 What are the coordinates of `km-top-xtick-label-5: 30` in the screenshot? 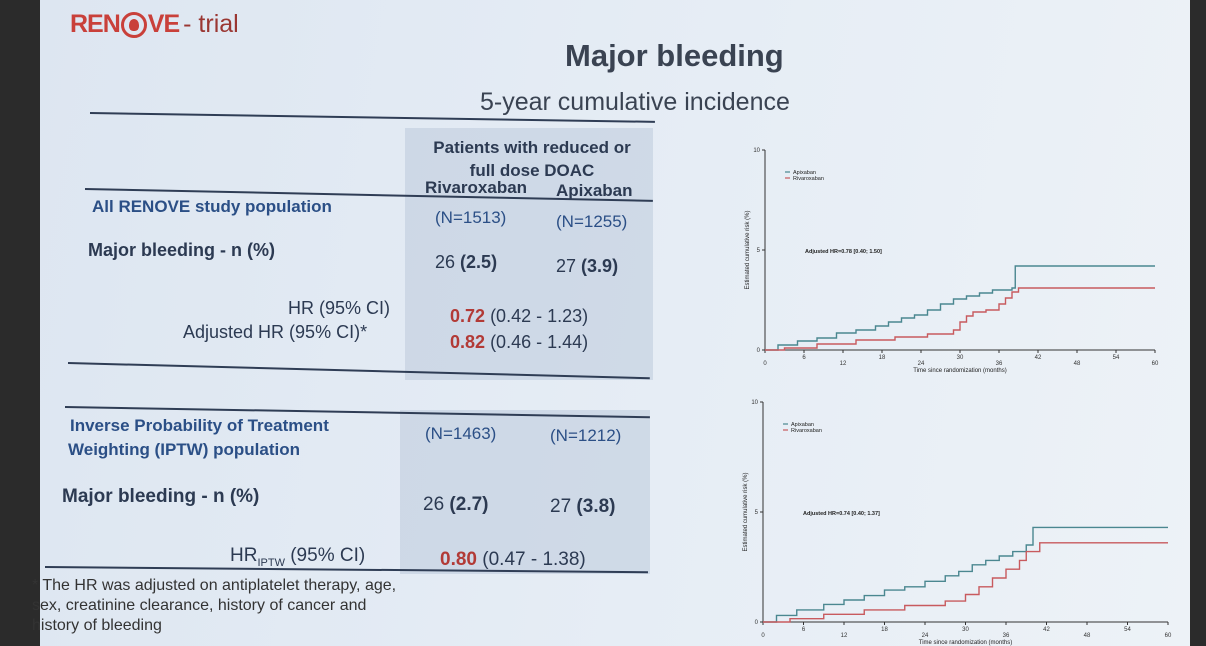 It's located at (960, 358).